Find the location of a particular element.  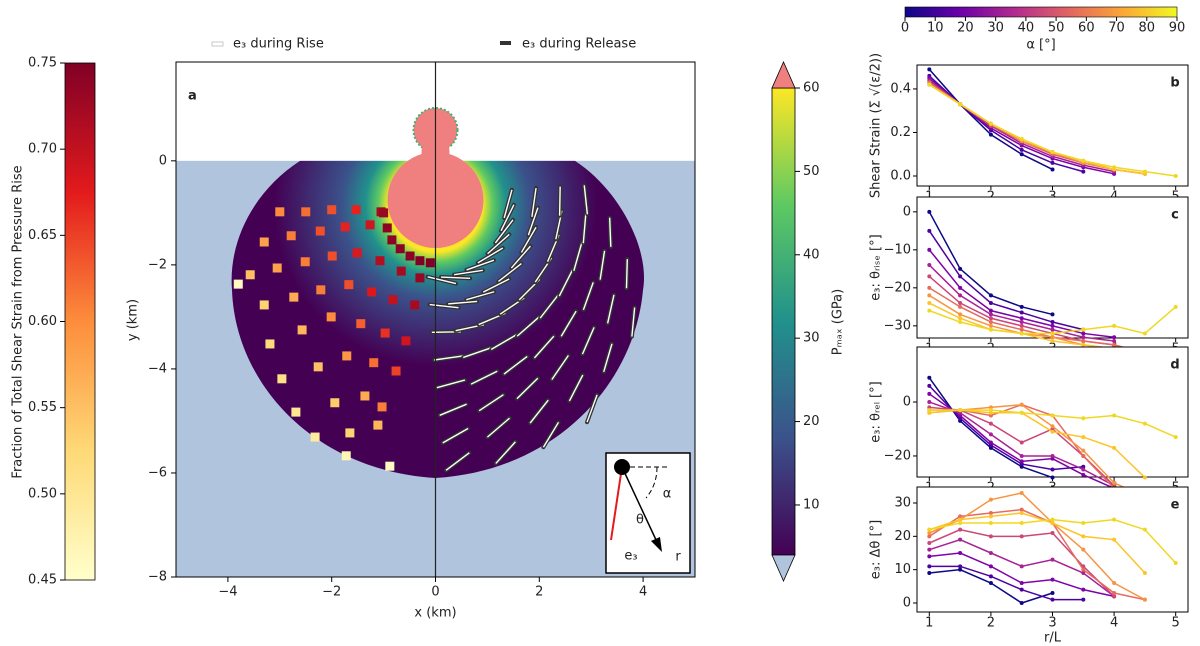

panel-label: e is located at coordinates (1175, 505).